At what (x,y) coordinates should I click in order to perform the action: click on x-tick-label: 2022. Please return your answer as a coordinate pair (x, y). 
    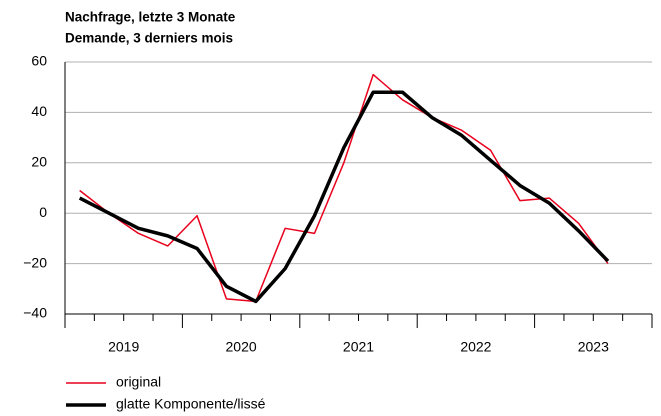
    Looking at the image, I should click on (475, 347).